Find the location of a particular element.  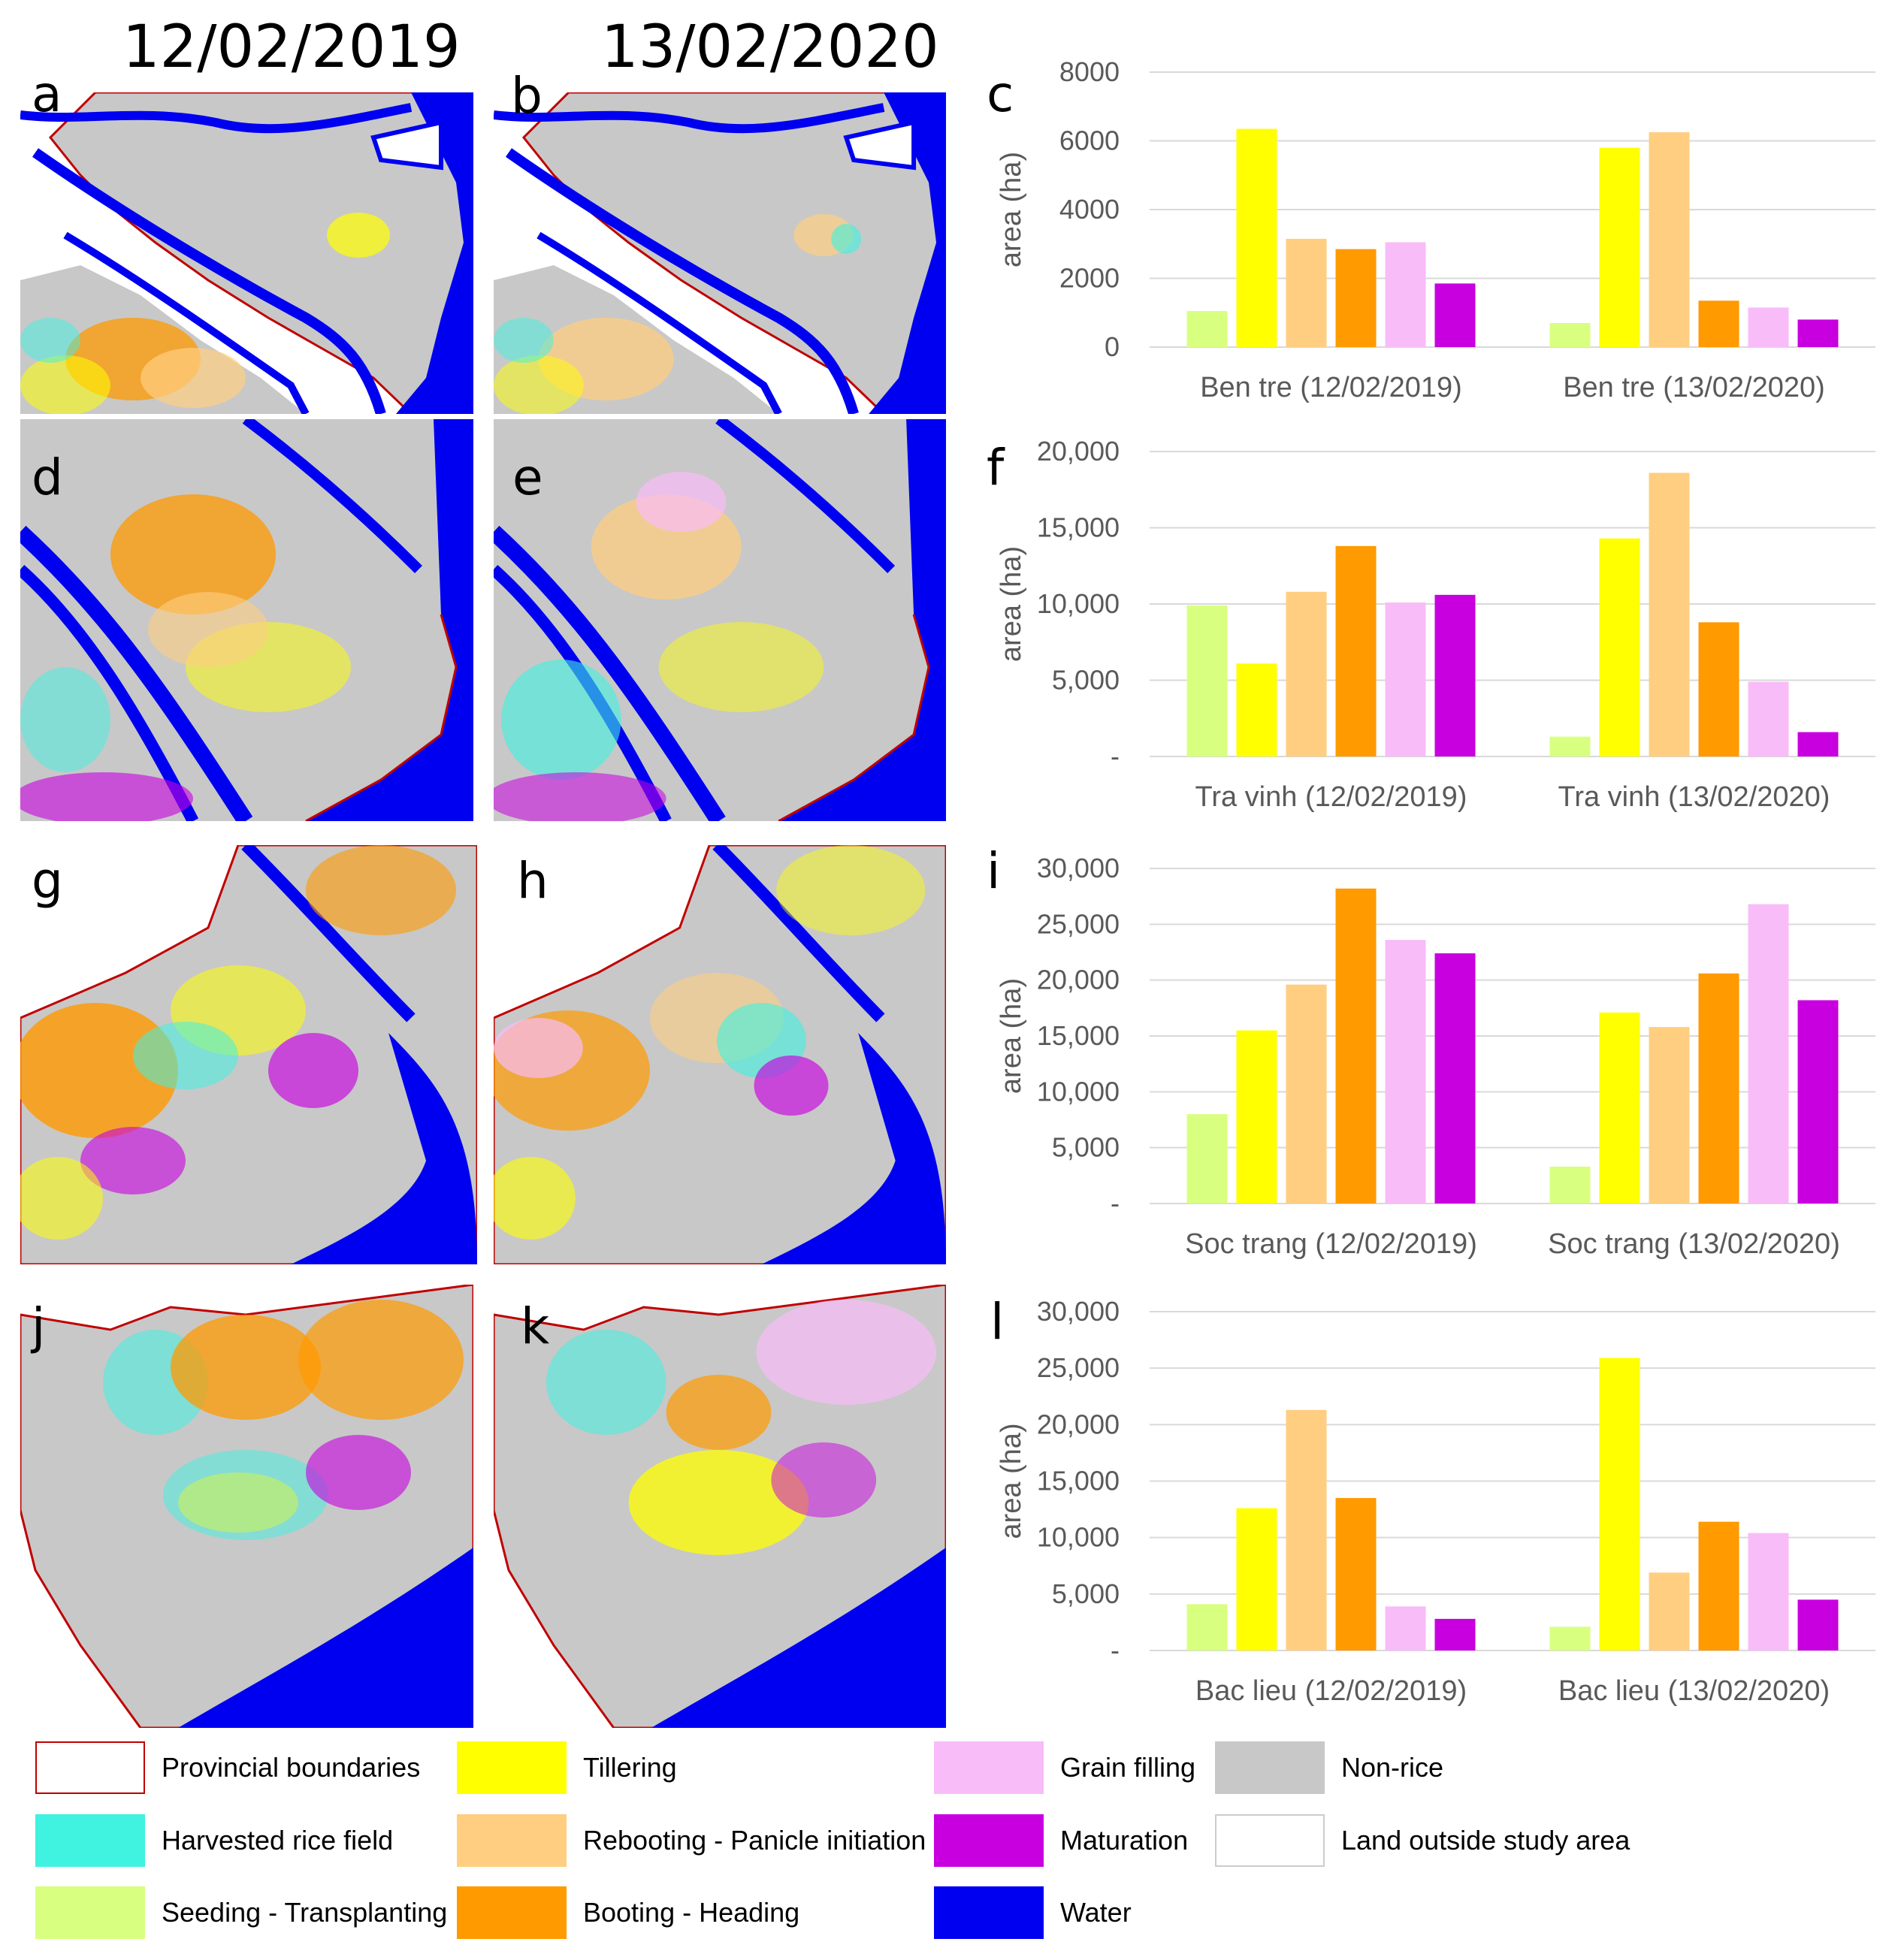

panel-label-f: f is located at coordinates (996, 468).